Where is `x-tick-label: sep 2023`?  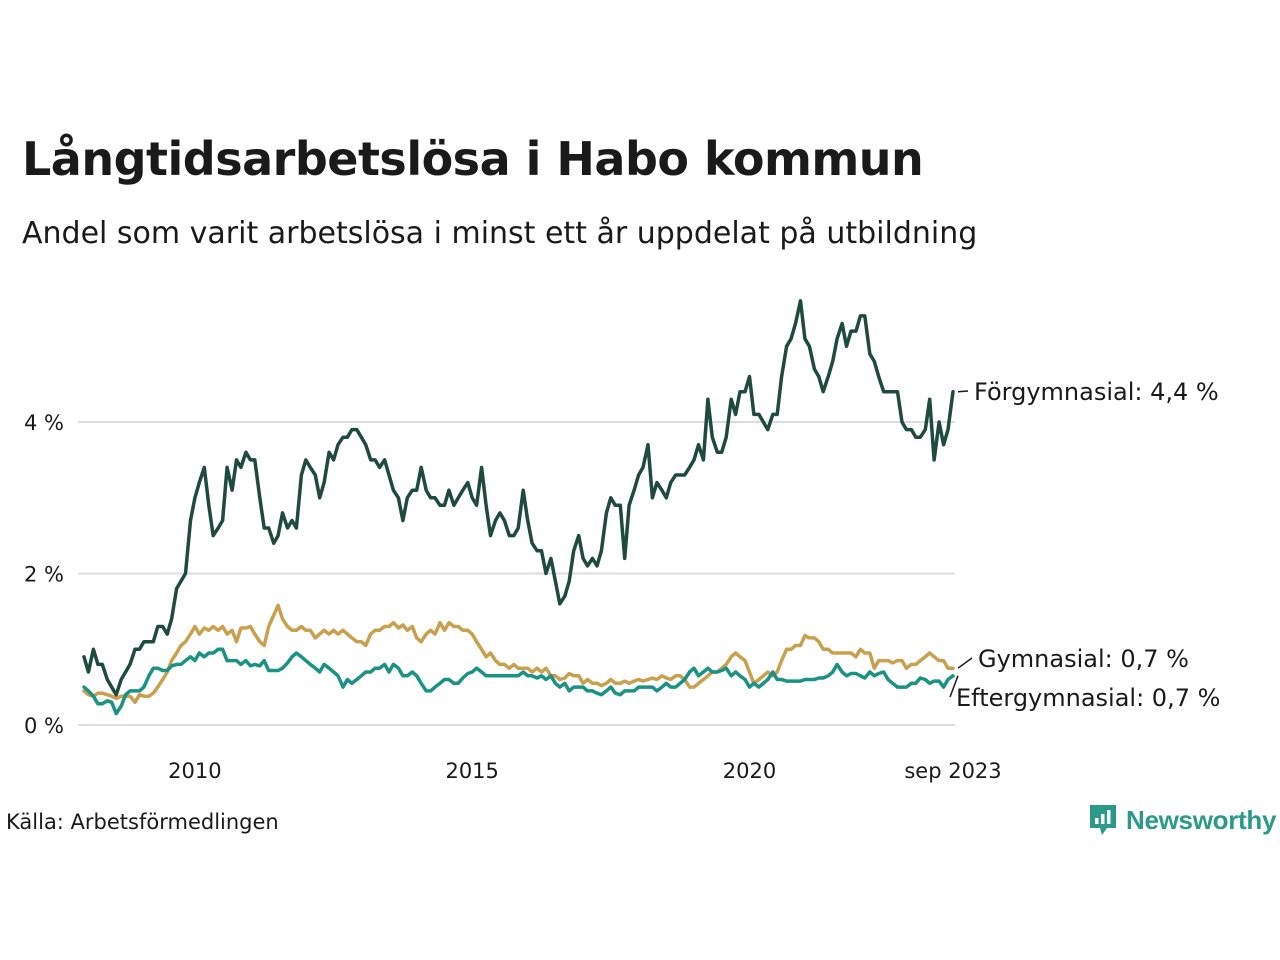 x-tick-label: sep 2023 is located at coordinates (952, 771).